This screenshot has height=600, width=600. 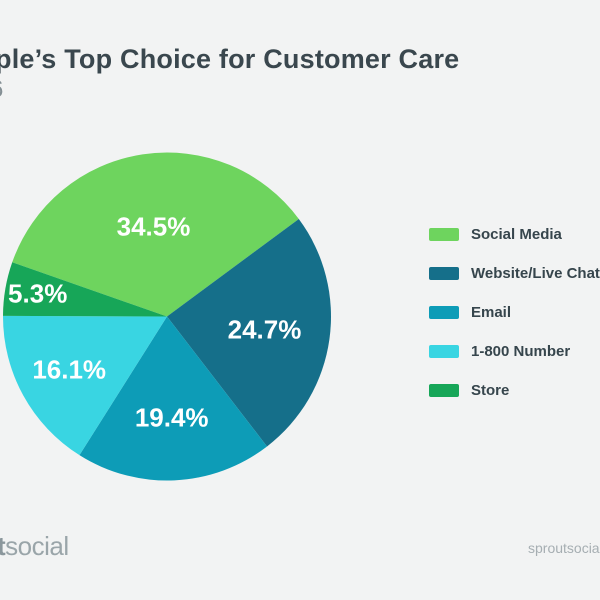 I want to click on legend-item-email: Email, so click(x=514, y=312).